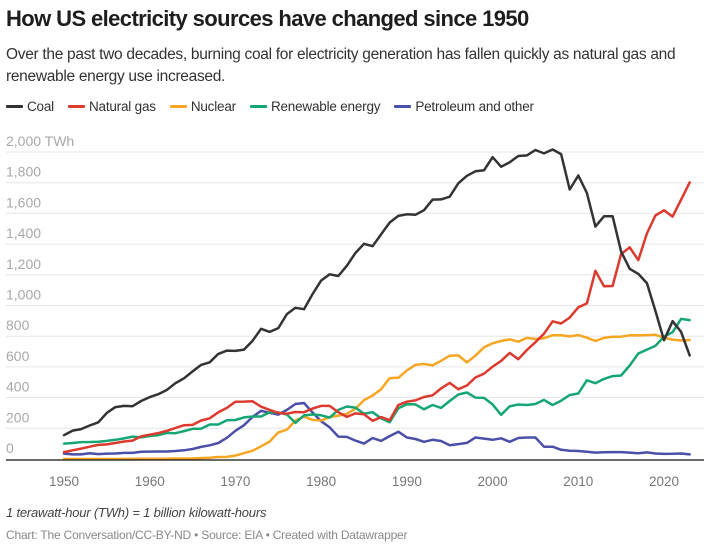 This screenshot has width=710, height=549. What do you see at coordinates (23, 264) in the screenshot?
I see `y-tick-label: 1,200` at bounding box center [23, 264].